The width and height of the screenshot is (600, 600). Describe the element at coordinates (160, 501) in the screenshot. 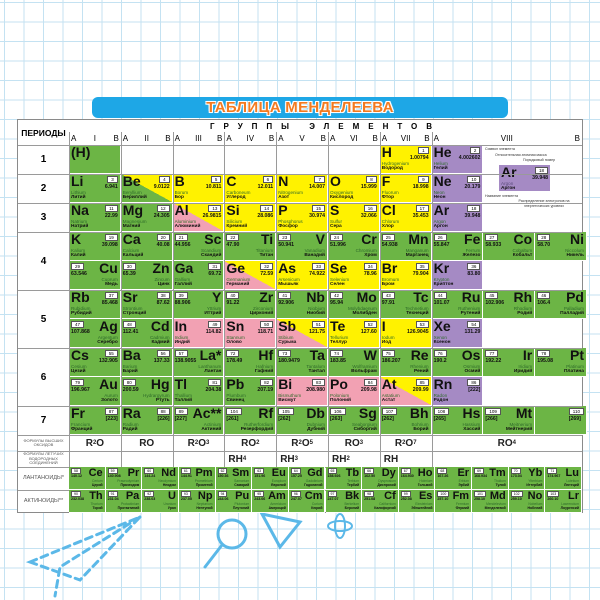

I see `element-cell-U: U 92 238.03 Uranium Уран` at that location.